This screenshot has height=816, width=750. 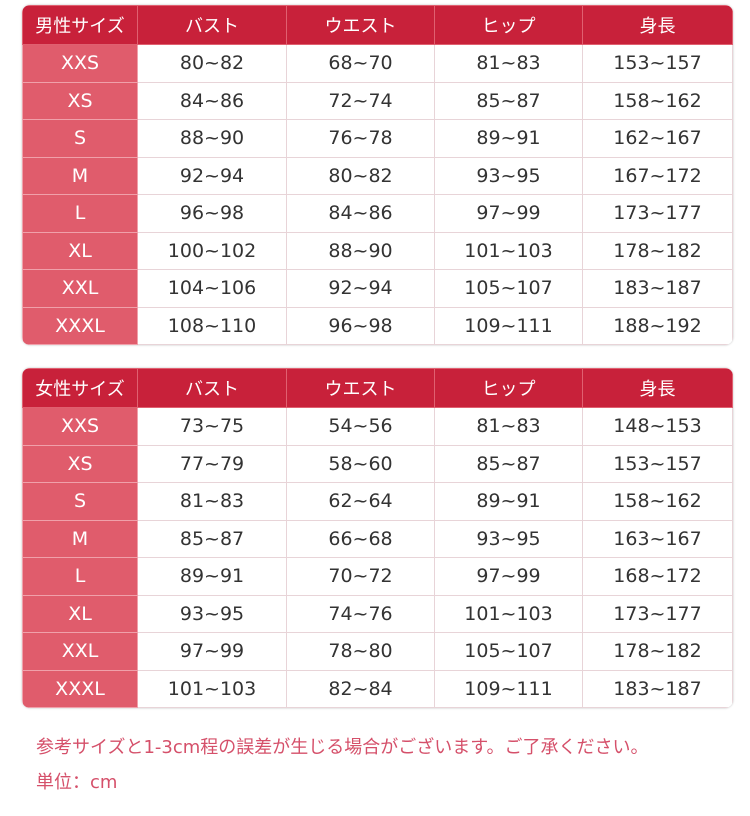 I want to click on measurement-cell: 73~75, so click(x=212, y=426).